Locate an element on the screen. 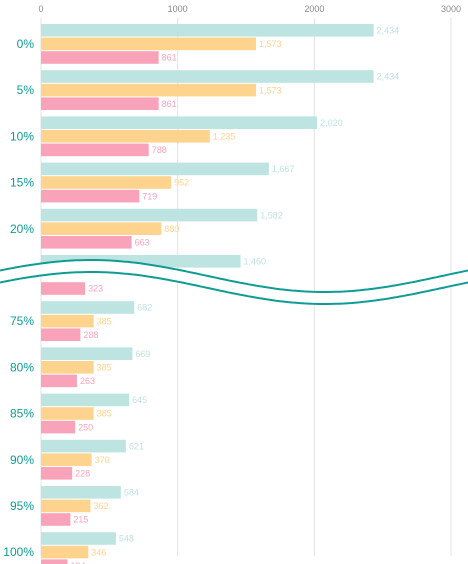  data-label: 263 is located at coordinates (87, 381).